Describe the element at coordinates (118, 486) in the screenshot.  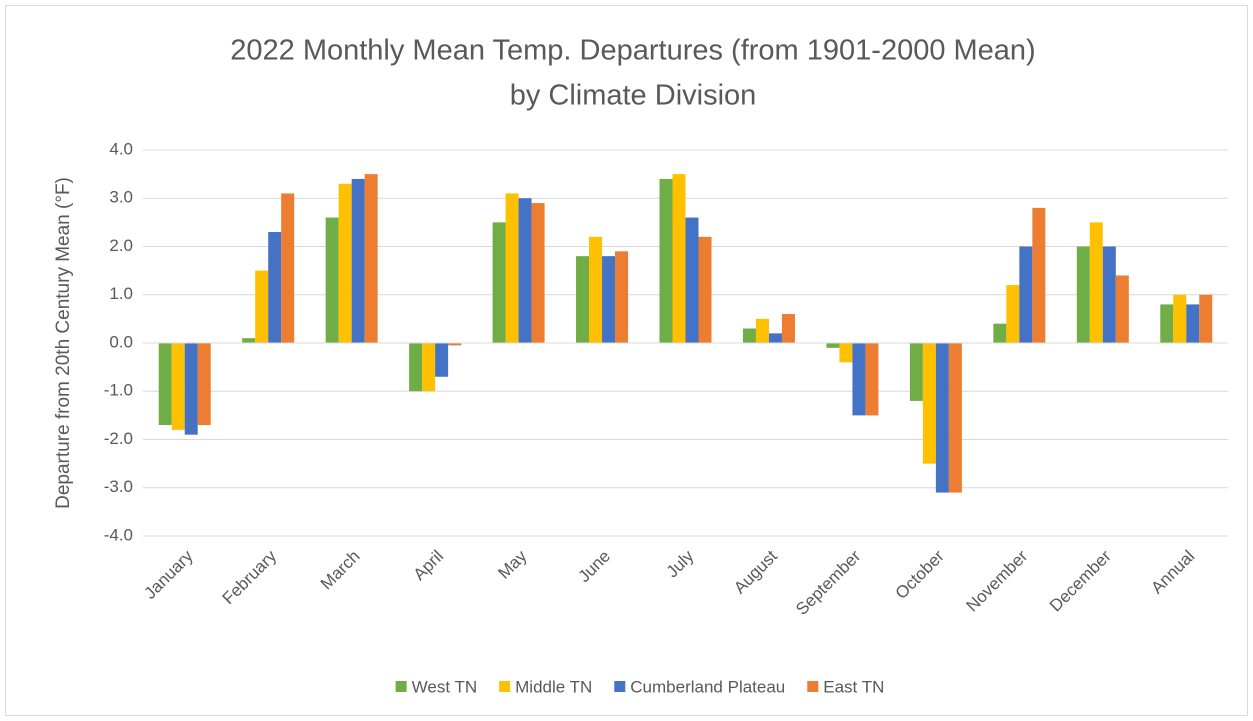
I see `y-tick-label: -3.0` at that location.